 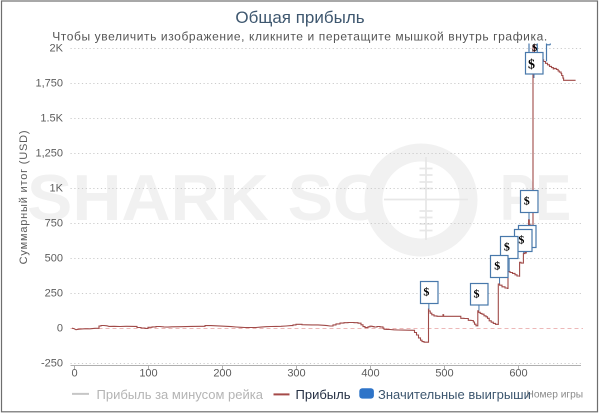 What do you see at coordinates (54, 294) in the screenshot?
I see `svg-text: 250` at bounding box center [54, 294].